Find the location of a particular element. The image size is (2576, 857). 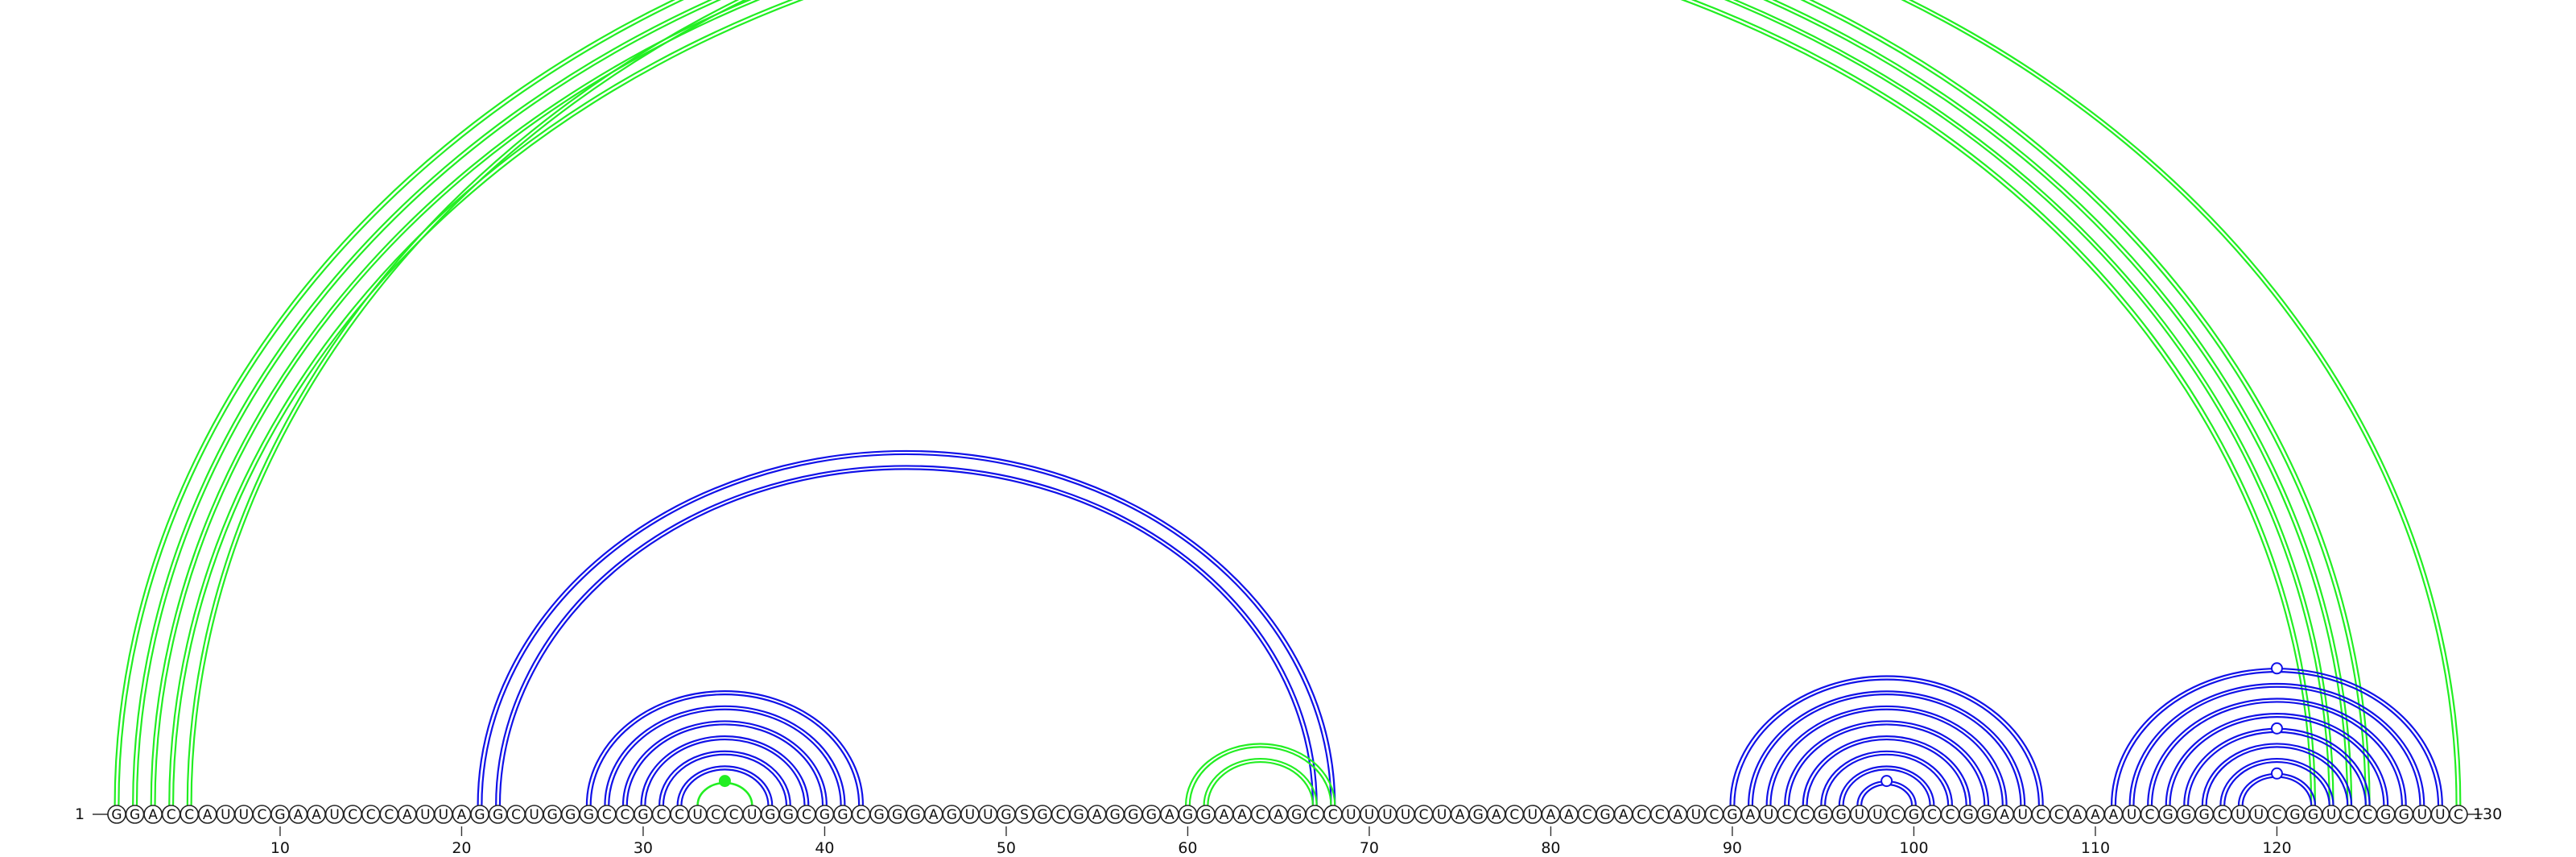

nucleotide-circle is located at coordinates (2458, 814).